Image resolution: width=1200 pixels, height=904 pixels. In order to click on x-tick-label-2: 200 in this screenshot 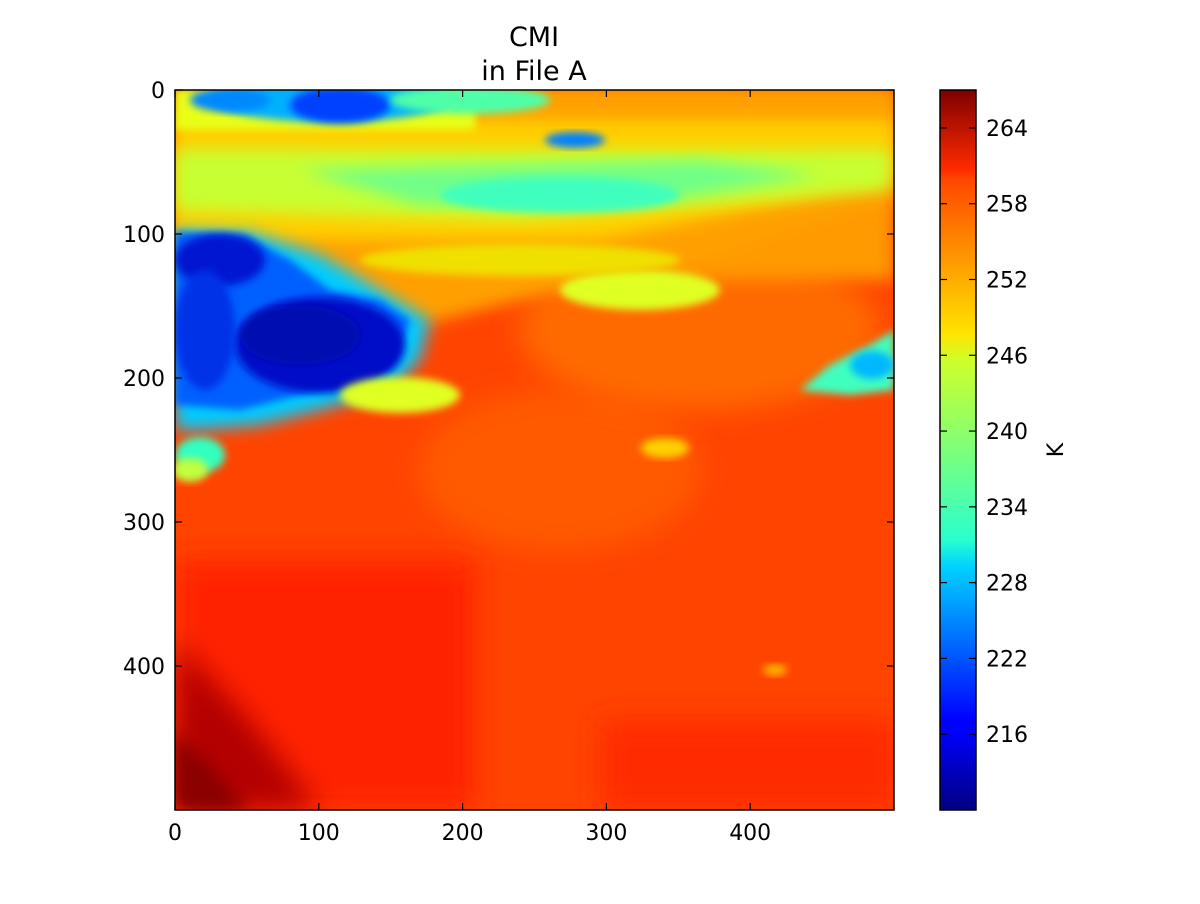, I will do `click(463, 833)`.